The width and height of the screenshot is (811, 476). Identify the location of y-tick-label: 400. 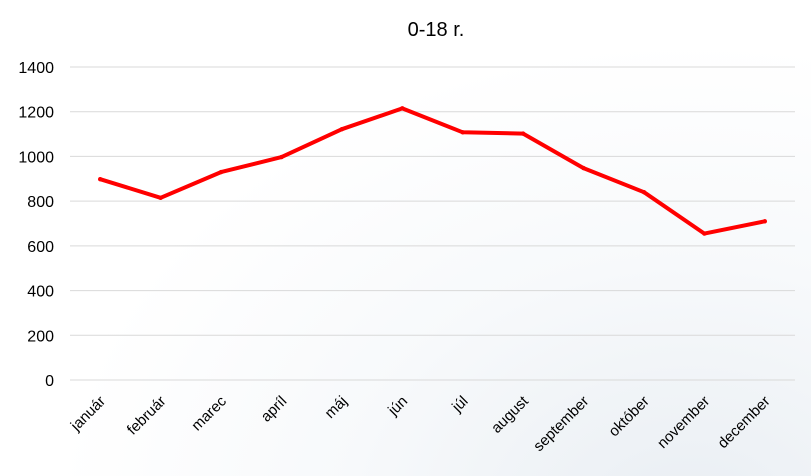
(40, 292).